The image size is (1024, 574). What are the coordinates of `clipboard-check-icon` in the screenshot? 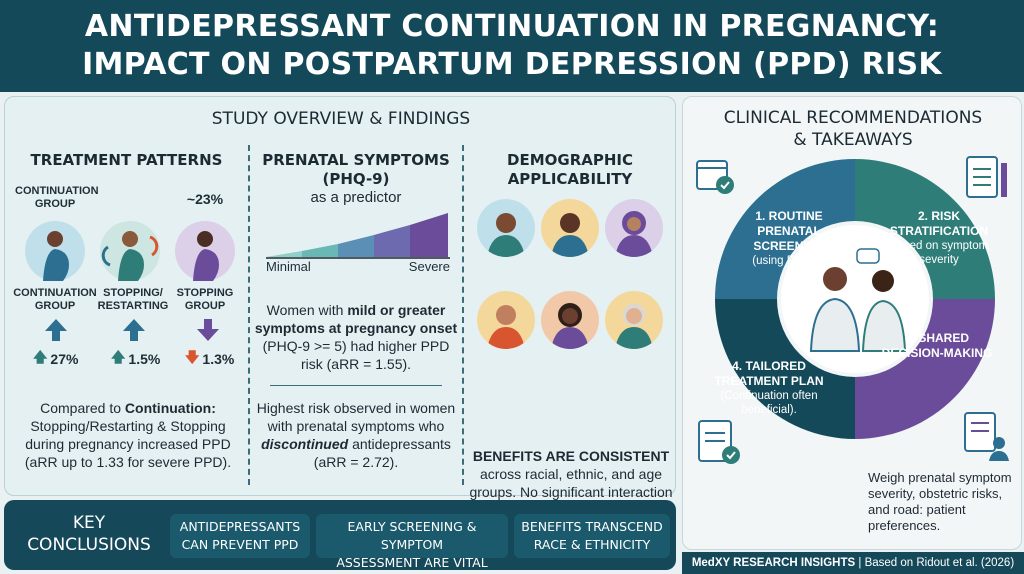 It's located at (719, 442).